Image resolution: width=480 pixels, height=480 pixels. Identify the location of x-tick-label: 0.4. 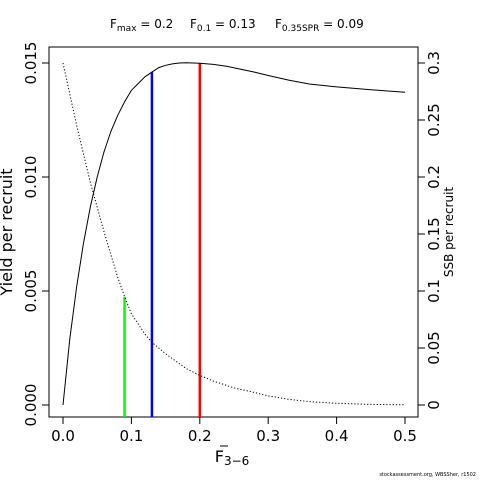
(337, 436).